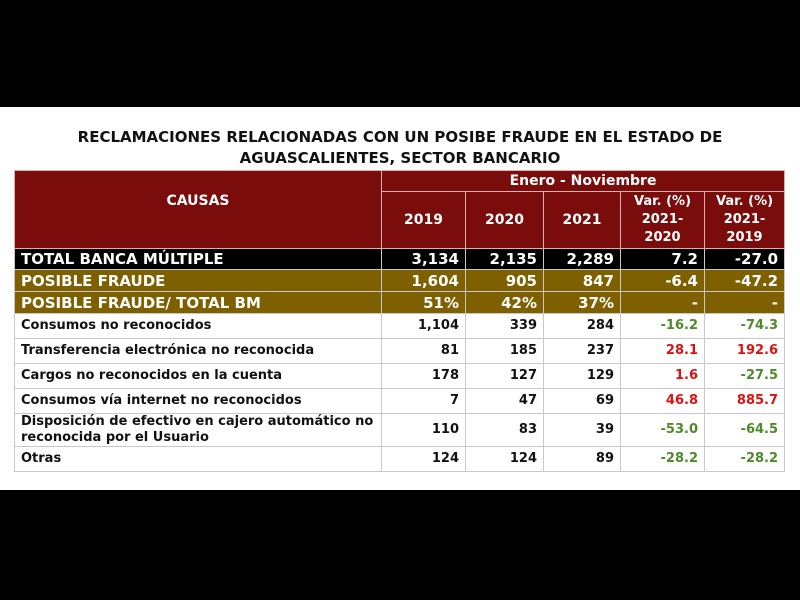  I want to click on cell: 37%, so click(582, 302).